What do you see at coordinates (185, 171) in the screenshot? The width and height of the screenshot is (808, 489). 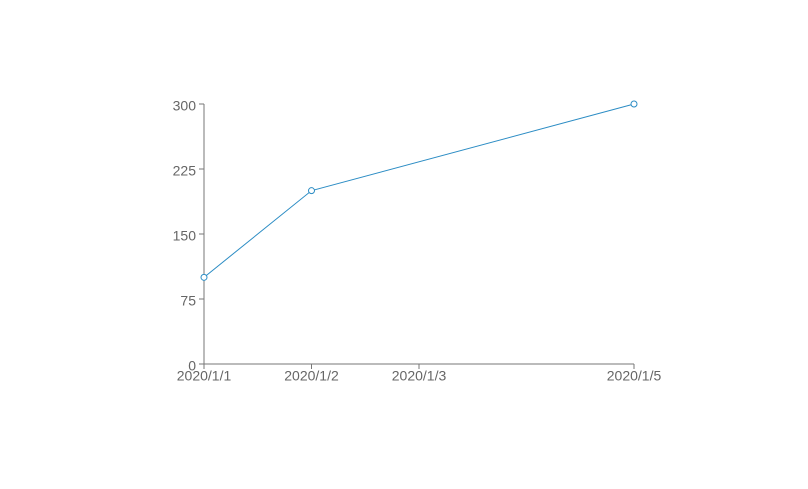 I see `y-tick-label: 225` at bounding box center [185, 171].